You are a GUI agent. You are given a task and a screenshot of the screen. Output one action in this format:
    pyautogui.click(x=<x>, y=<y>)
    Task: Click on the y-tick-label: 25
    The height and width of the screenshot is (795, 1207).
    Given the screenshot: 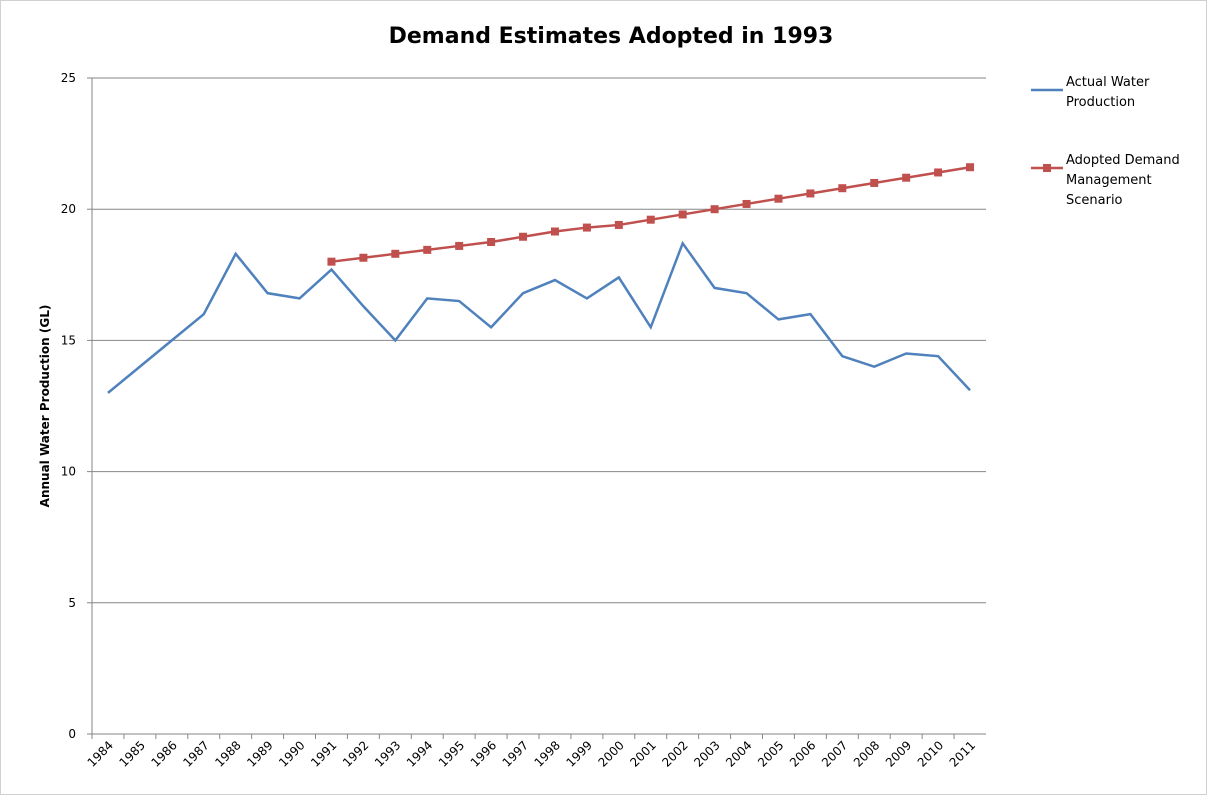 What is the action you would take?
    pyautogui.click(x=68, y=78)
    